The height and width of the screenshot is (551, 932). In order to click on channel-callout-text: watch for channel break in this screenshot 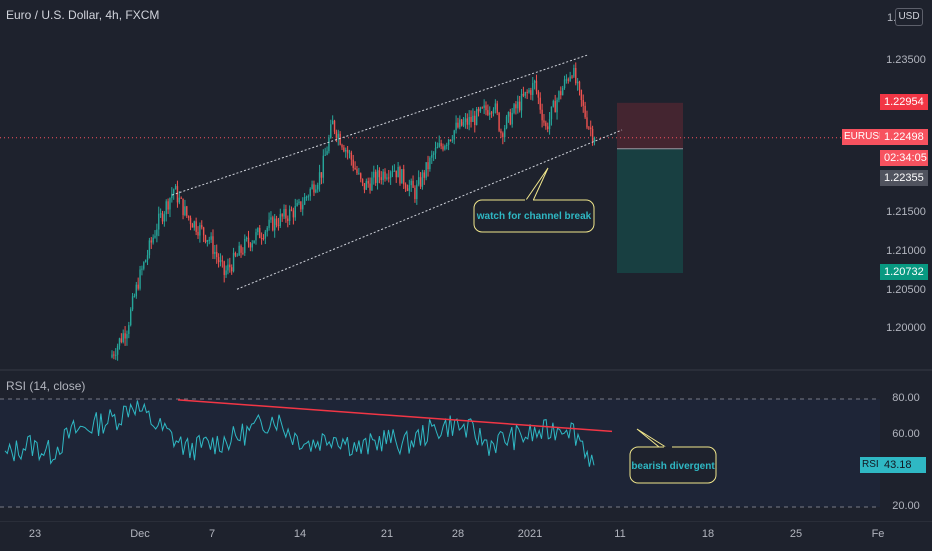, I will do `click(534, 216)`.